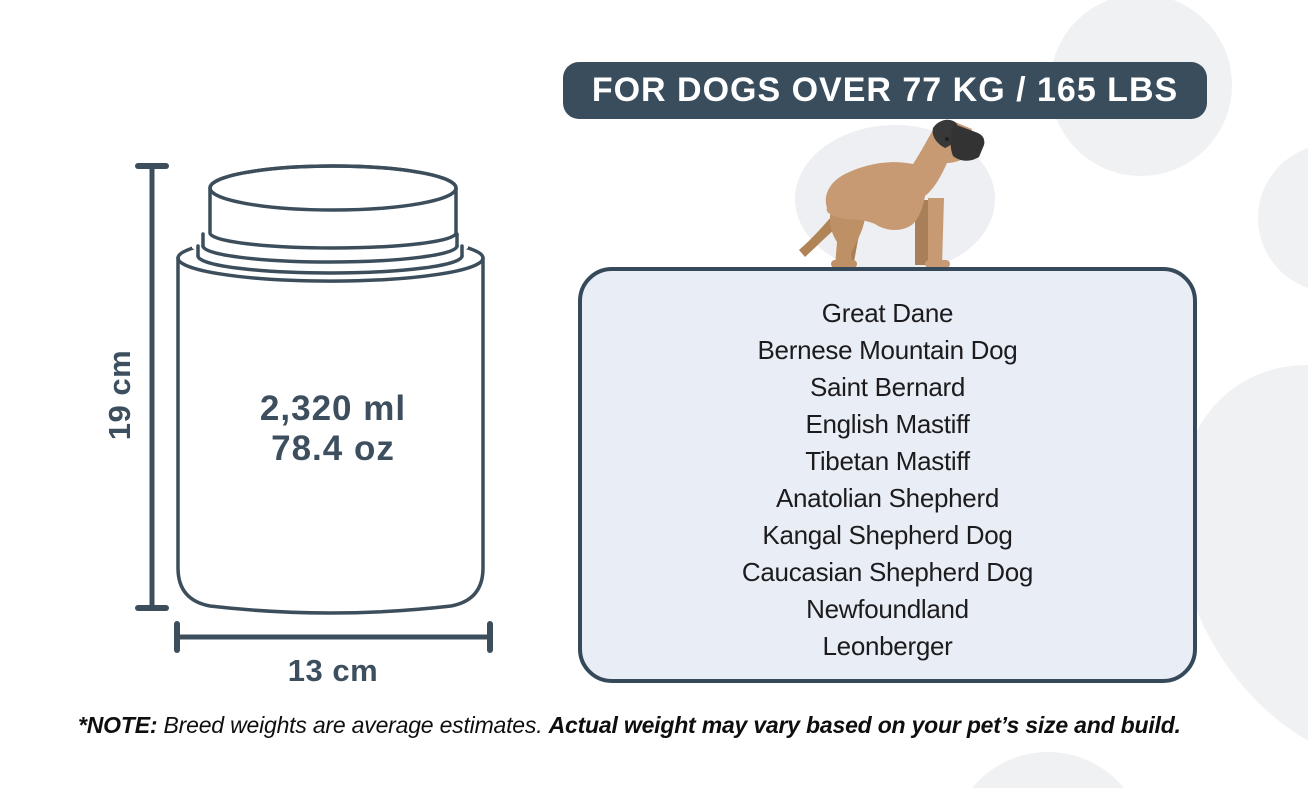  What do you see at coordinates (887, 498) in the screenshot?
I see `breed-list-item: Anatolian Shepherd` at bounding box center [887, 498].